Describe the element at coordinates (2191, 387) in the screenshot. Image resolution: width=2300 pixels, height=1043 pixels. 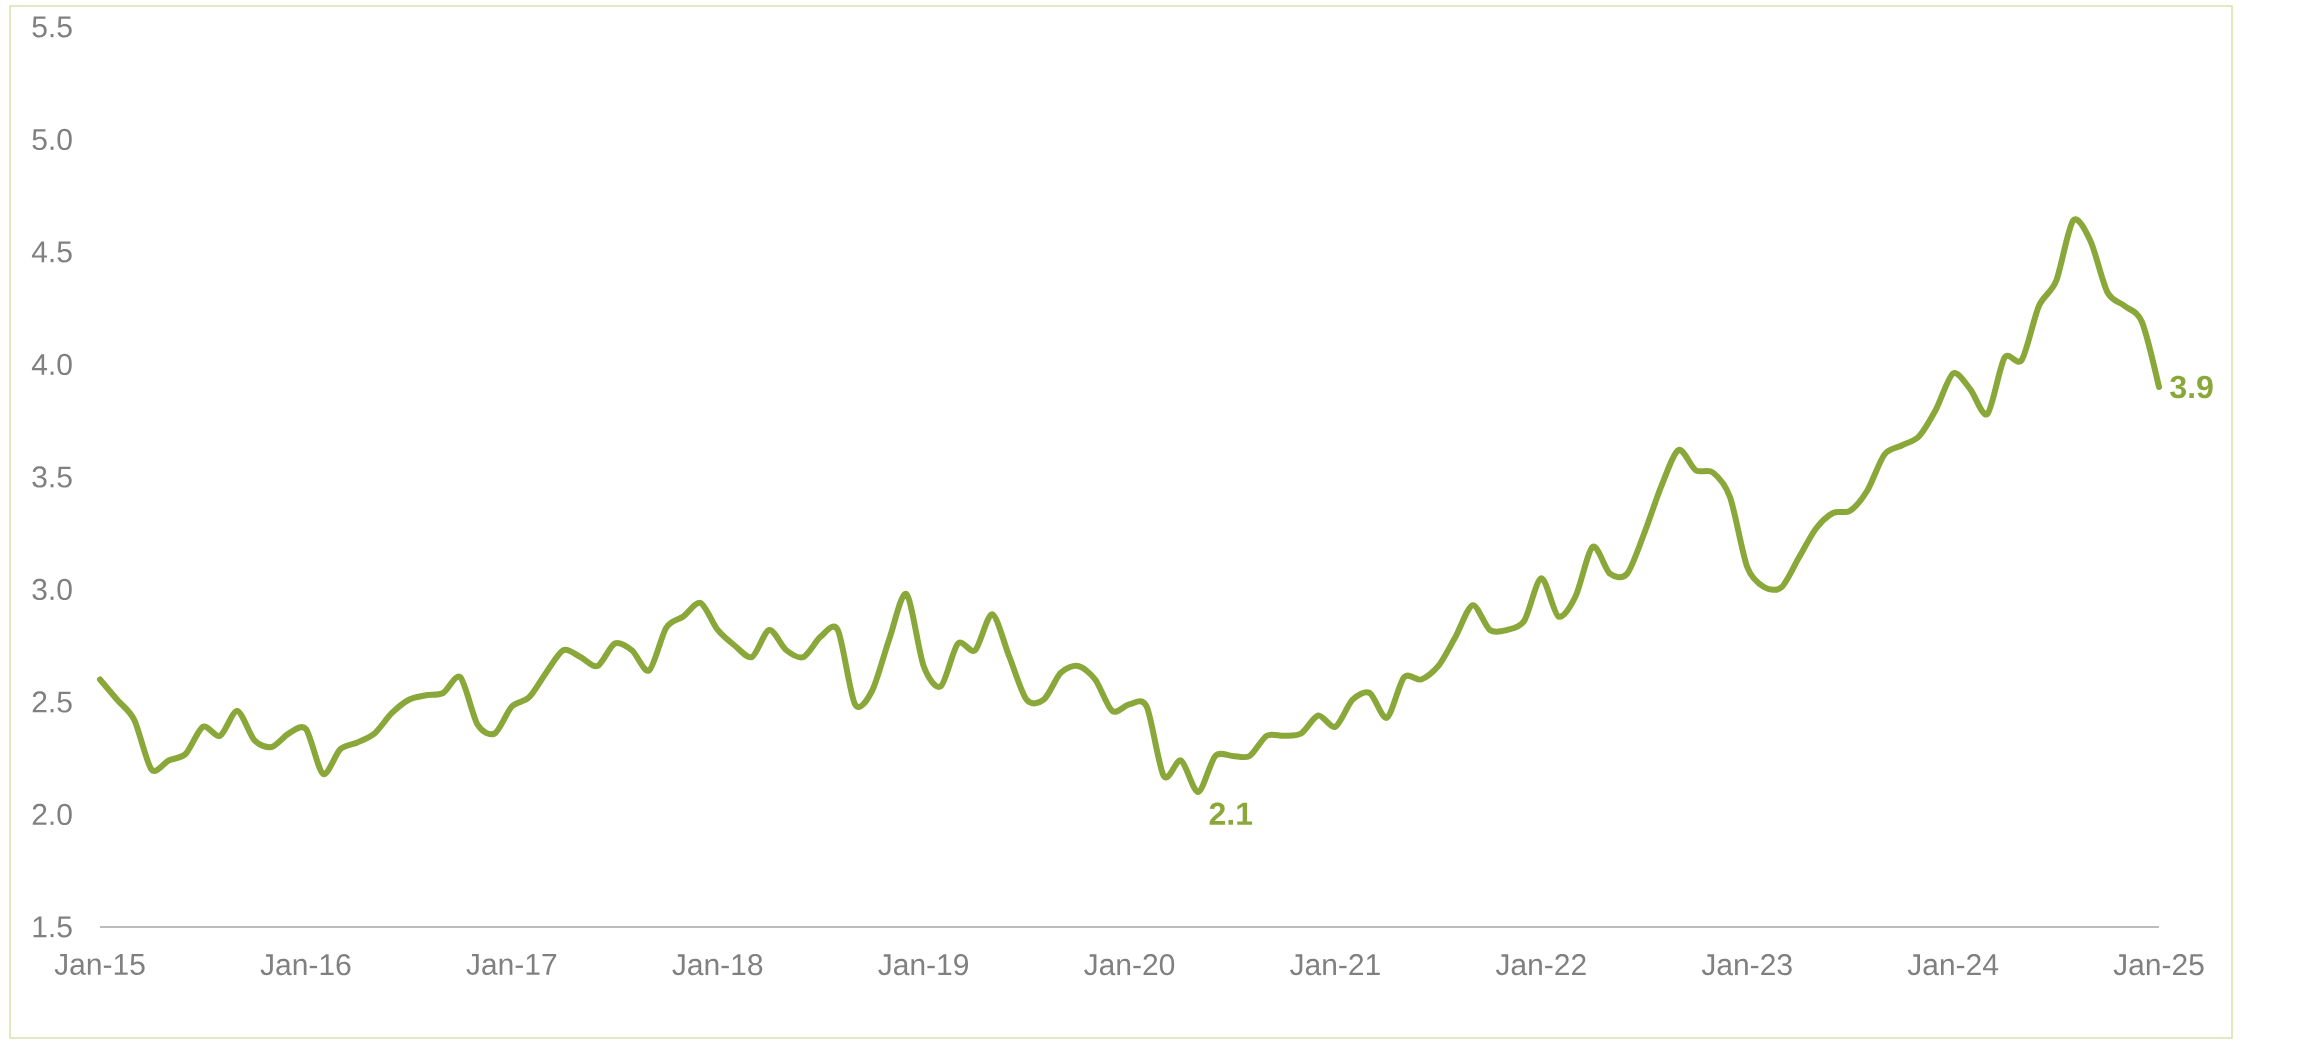
I see `data-label: 3.9` at that location.